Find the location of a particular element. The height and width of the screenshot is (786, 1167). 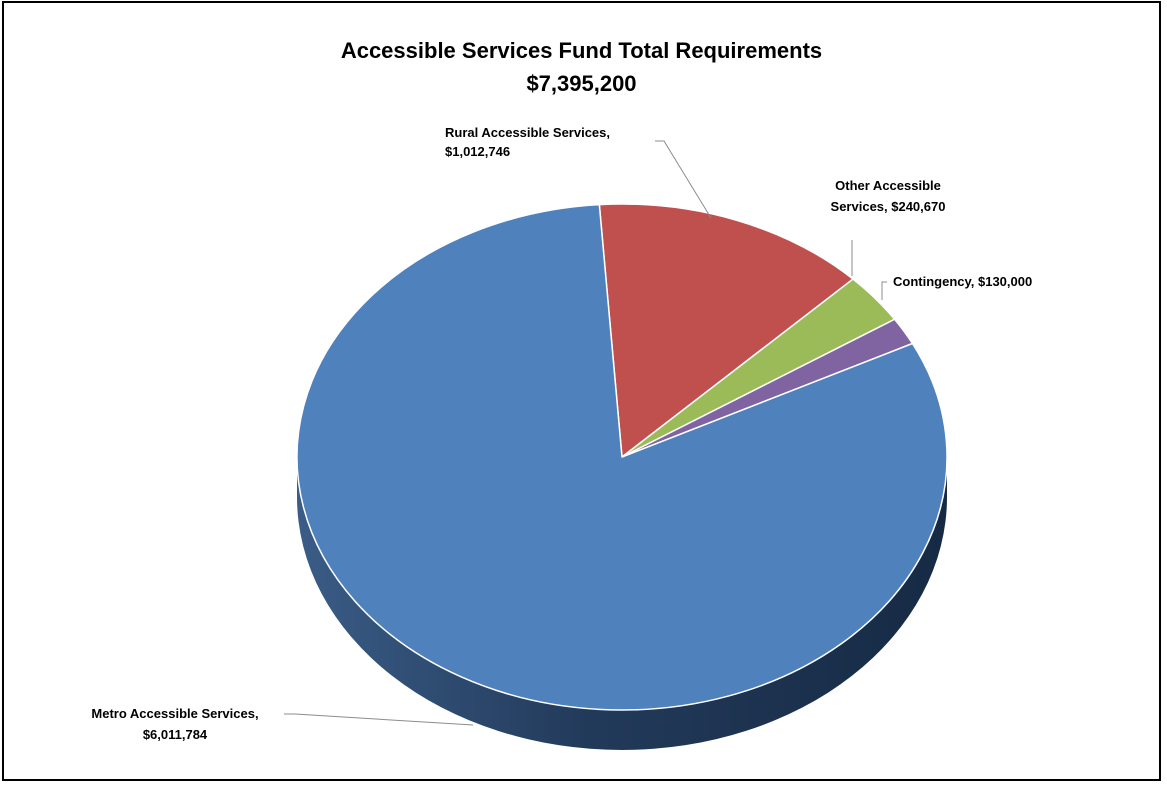

leader-line-metro-accessible-services is located at coordinates (379, 719).